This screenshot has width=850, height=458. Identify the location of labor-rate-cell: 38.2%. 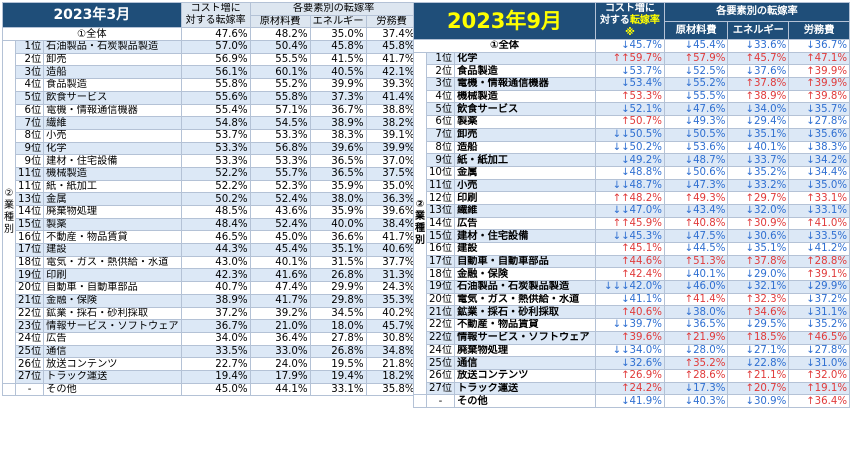
(391, 123).